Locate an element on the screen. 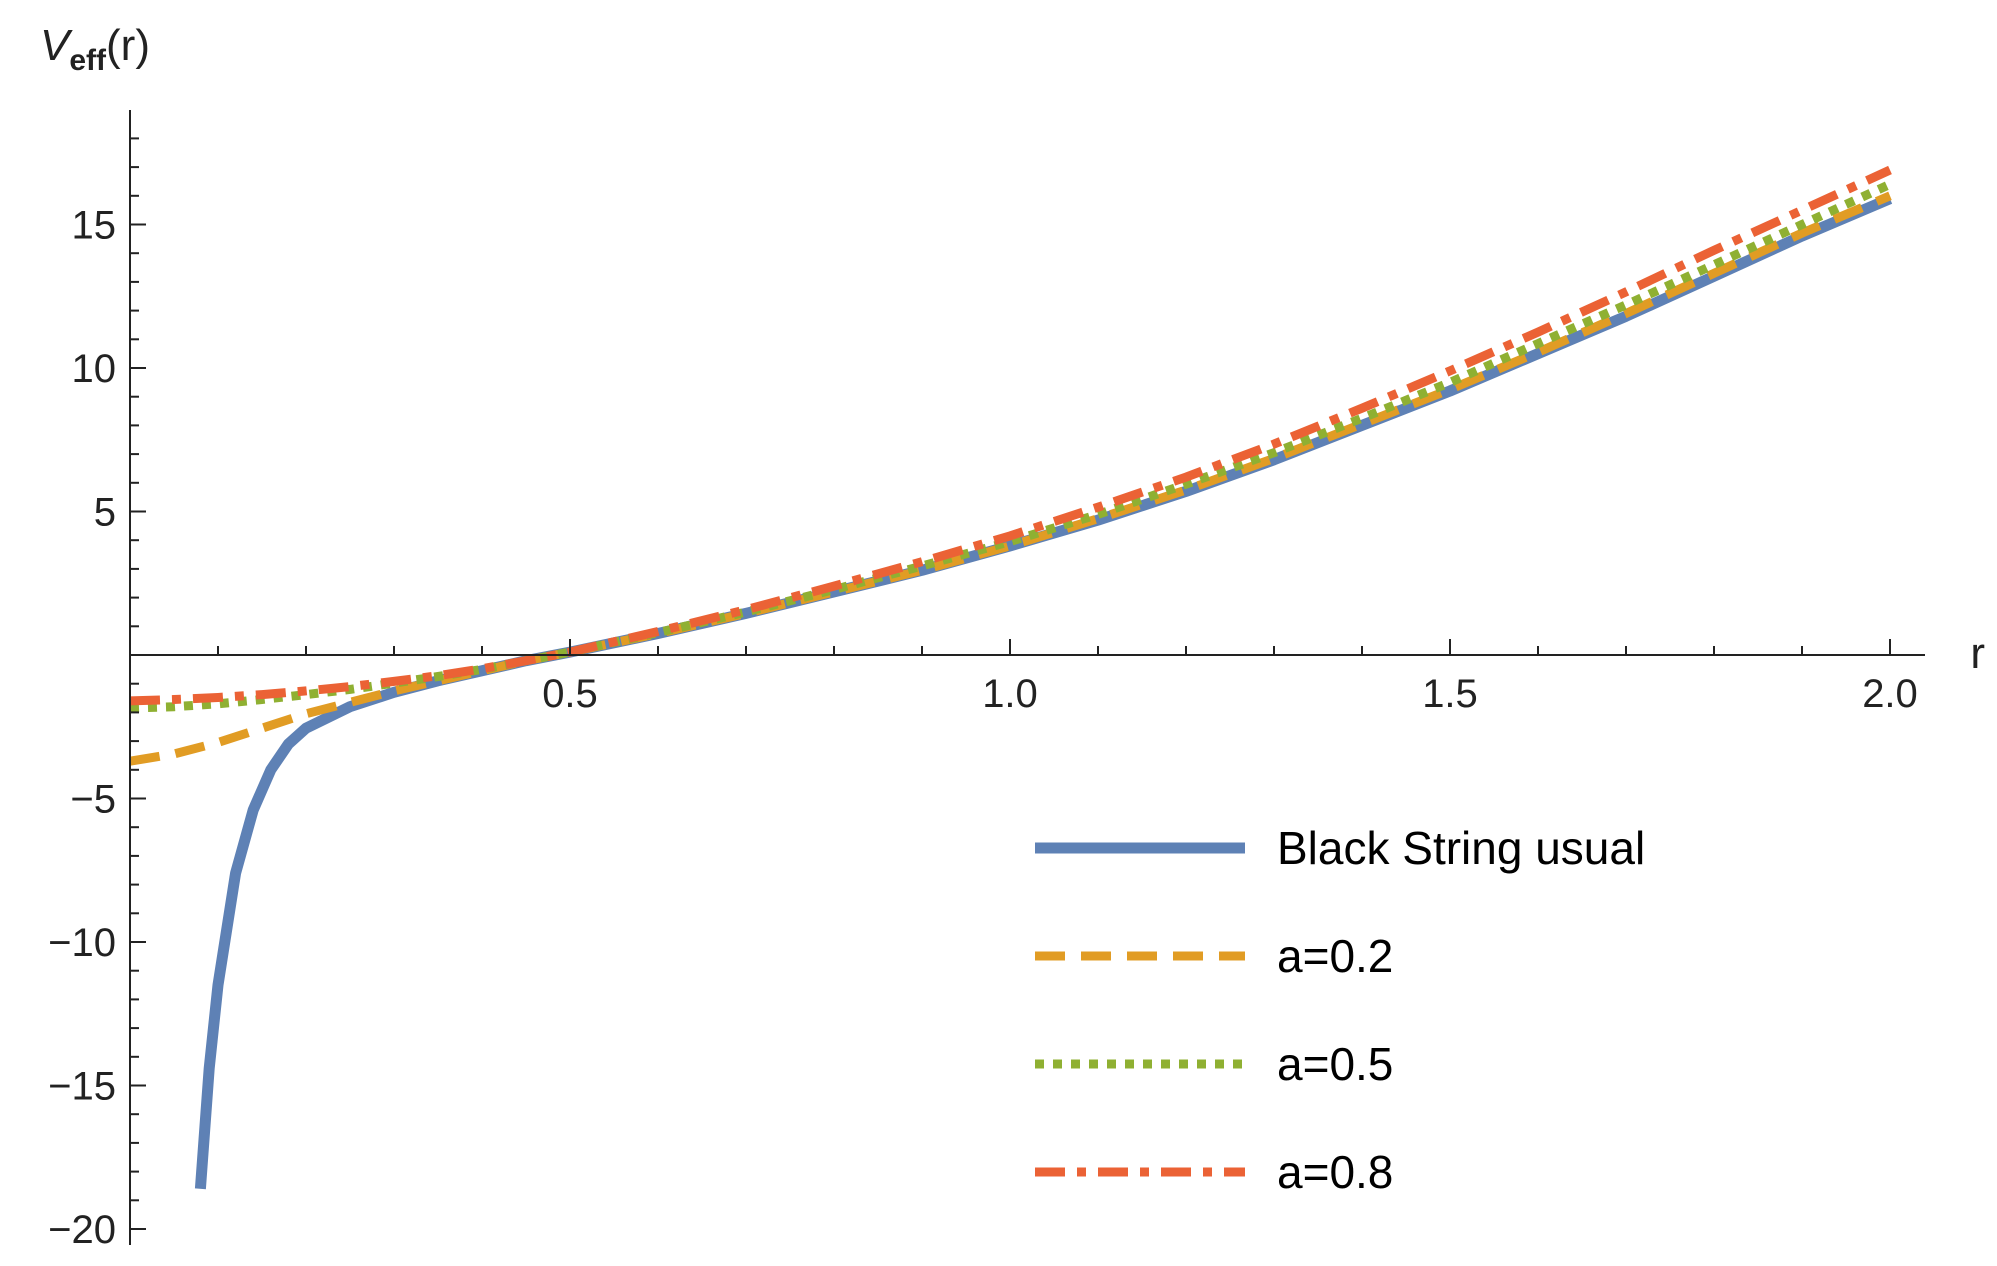 The image size is (1997, 1266). x-ticks: 0.5 1.0 1.5 2.0 is located at coordinates (1067, 677).